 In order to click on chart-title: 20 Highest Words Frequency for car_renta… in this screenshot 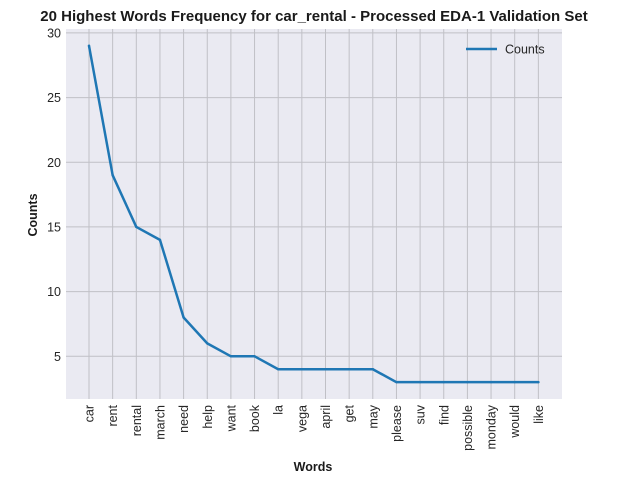, I will do `click(313, 16)`.